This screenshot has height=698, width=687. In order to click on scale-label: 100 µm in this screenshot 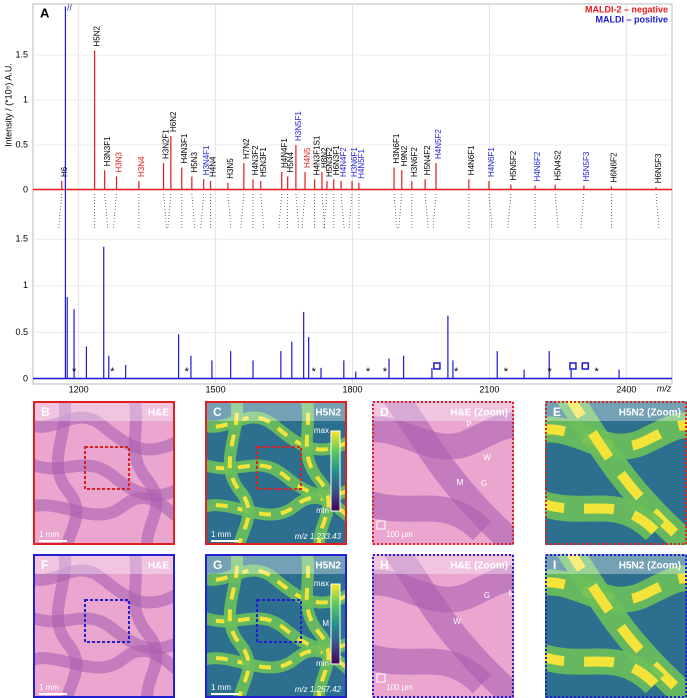, I will do `click(399, 687)`.